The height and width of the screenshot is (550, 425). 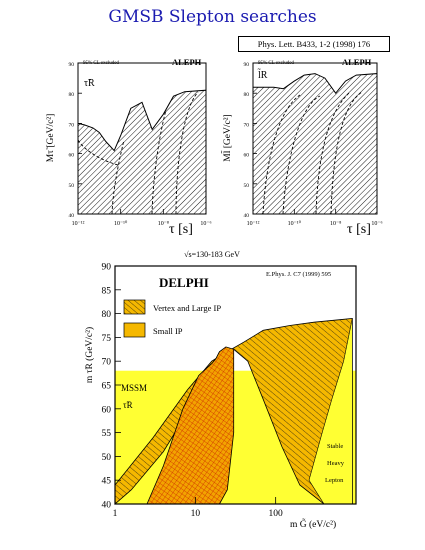 What do you see at coordinates (107, 387) in the screenshot?
I see `y-tick-label: 65` at bounding box center [107, 387].